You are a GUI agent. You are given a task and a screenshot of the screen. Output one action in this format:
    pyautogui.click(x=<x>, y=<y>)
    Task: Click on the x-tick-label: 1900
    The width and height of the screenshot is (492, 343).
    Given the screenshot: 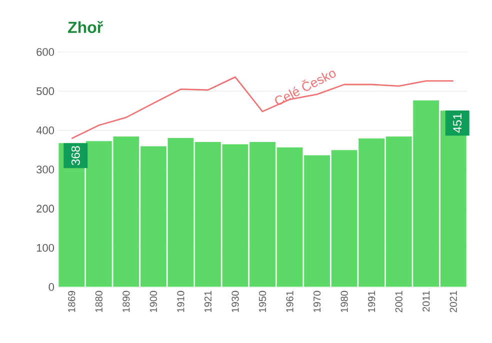 What is the action you would take?
    pyautogui.click(x=153, y=301)
    